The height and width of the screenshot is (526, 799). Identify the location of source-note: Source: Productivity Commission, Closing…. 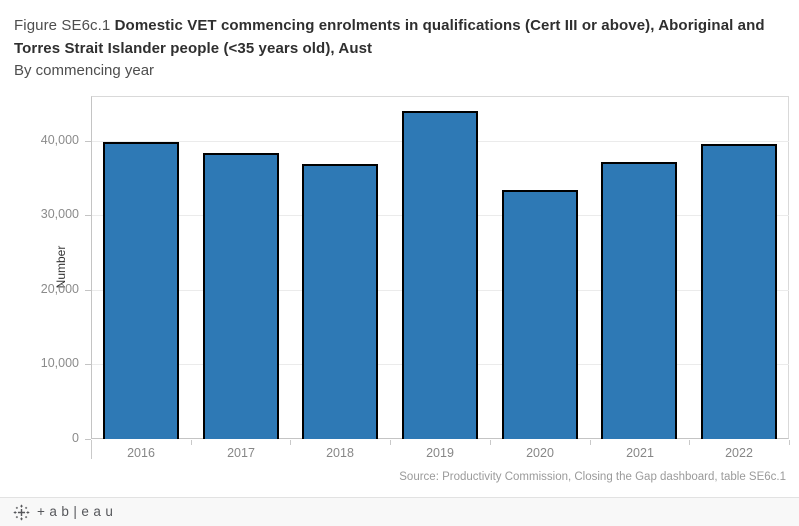
(592, 477).